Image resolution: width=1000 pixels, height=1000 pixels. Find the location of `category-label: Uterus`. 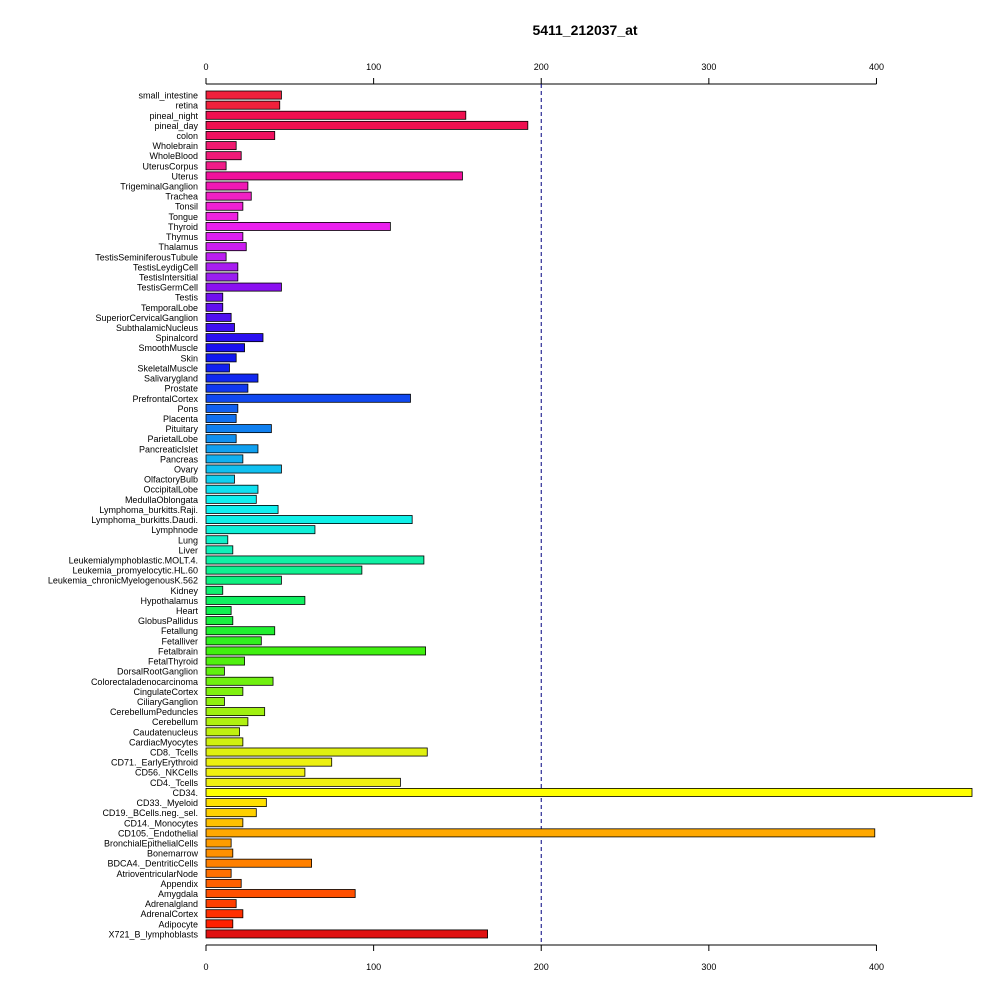

category-label: Uterus is located at coordinates (184, 176).